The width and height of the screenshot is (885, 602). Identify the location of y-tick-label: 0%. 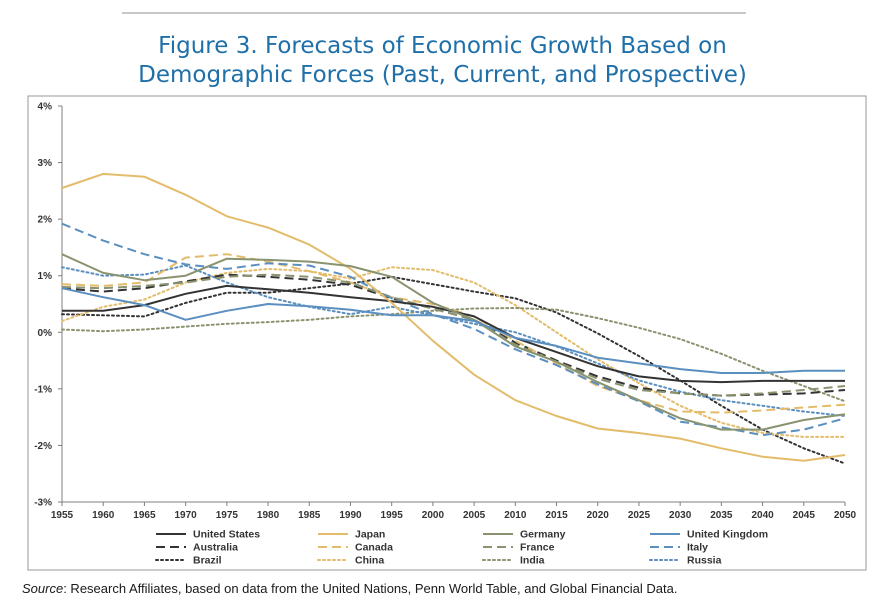
(45, 333).